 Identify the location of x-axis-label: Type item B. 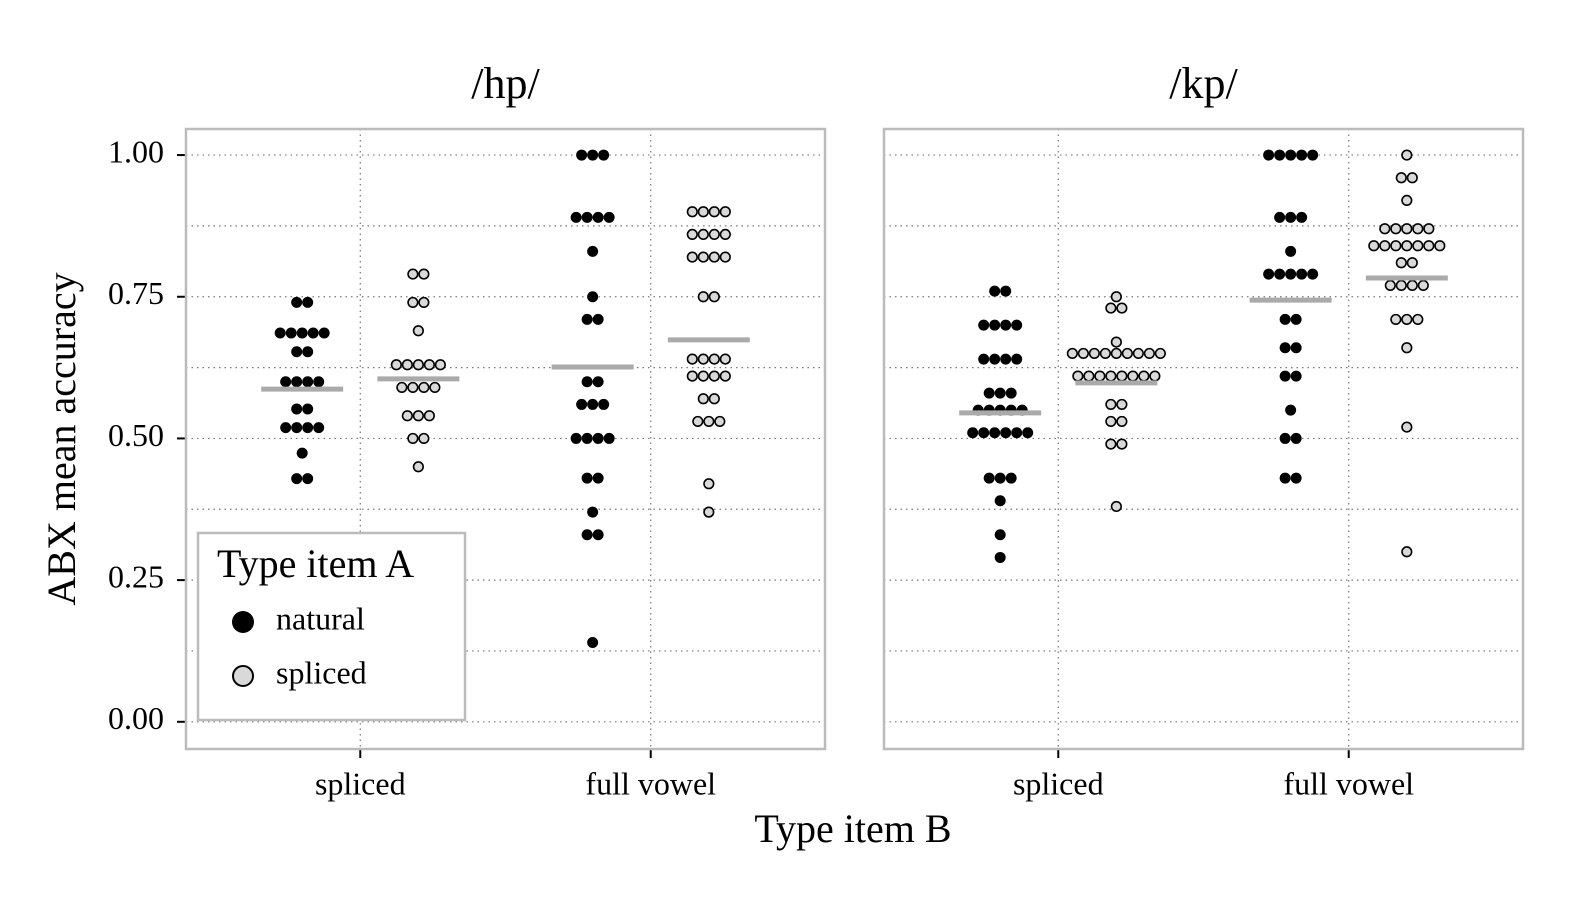
(852, 828).